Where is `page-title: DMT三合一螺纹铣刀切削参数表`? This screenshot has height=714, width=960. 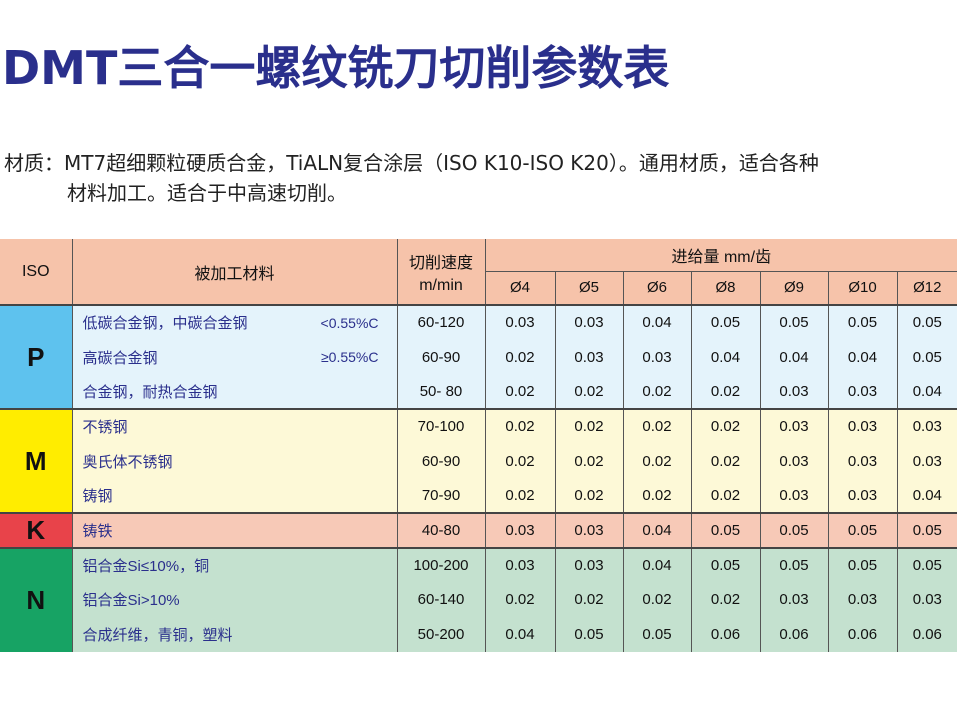
page-title: DMT三合一螺纹铣刀切削参数表 is located at coordinates (336, 68).